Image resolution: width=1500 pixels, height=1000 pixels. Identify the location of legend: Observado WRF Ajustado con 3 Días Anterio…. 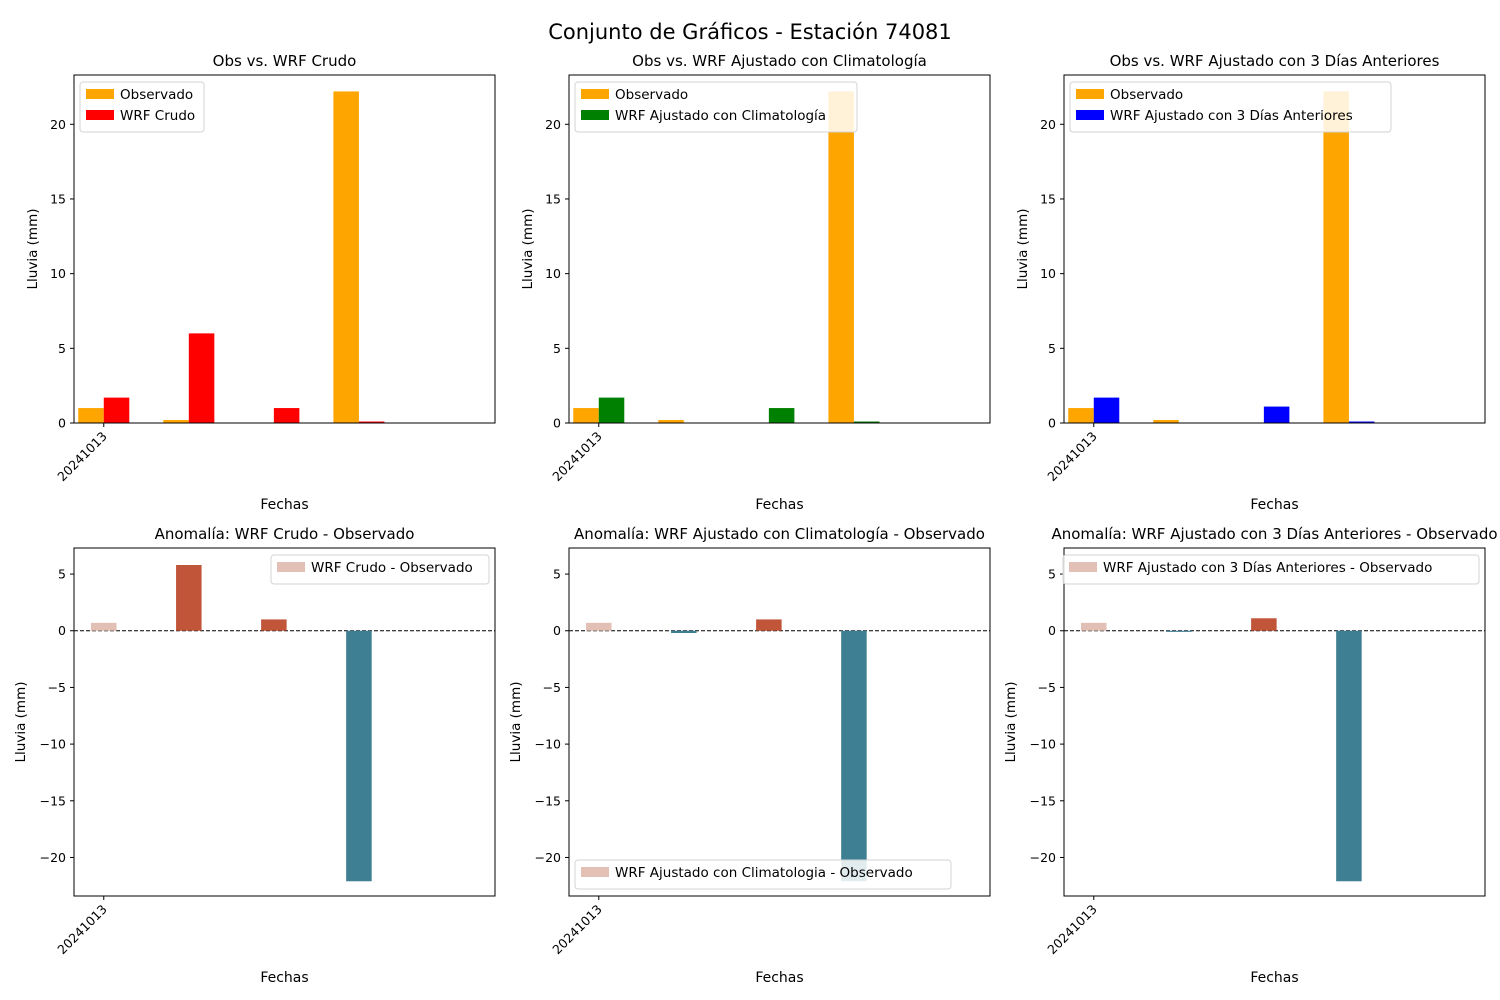
(1230, 107).